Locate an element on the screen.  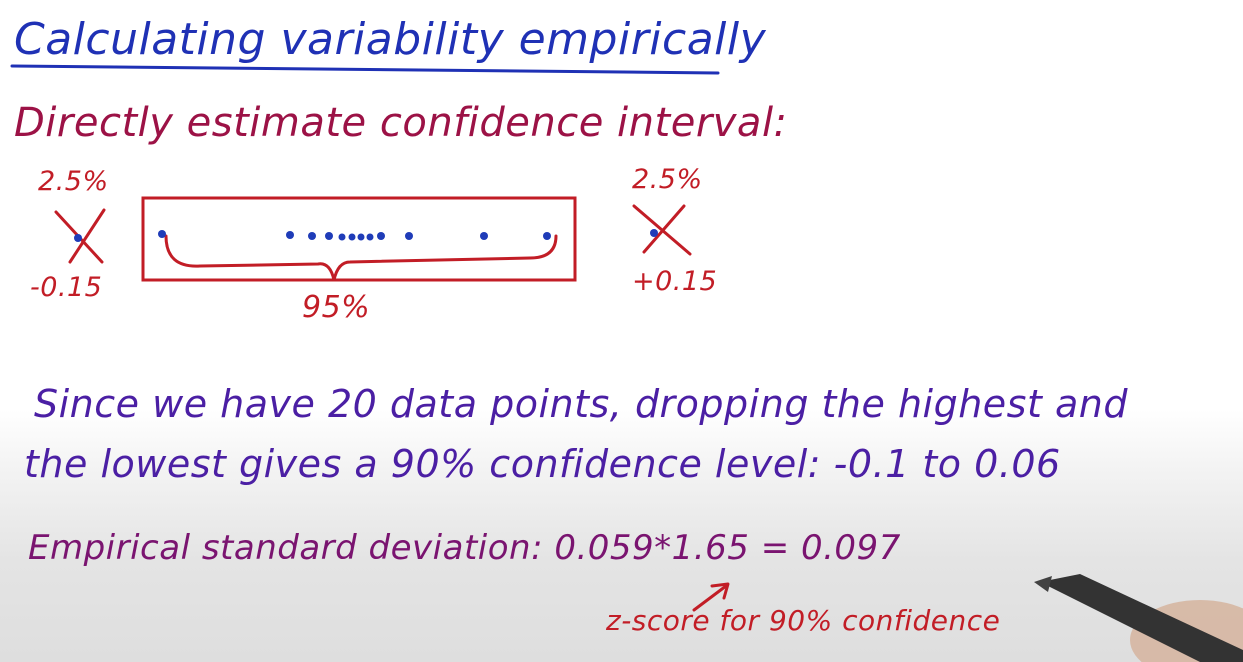
brace is located at coordinates (361, 258).